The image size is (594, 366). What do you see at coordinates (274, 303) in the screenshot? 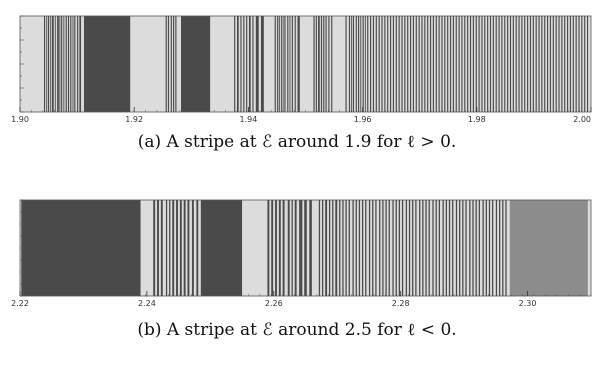
I see `stripe-b-tick-label-2: 2.26` at bounding box center [274, 303].